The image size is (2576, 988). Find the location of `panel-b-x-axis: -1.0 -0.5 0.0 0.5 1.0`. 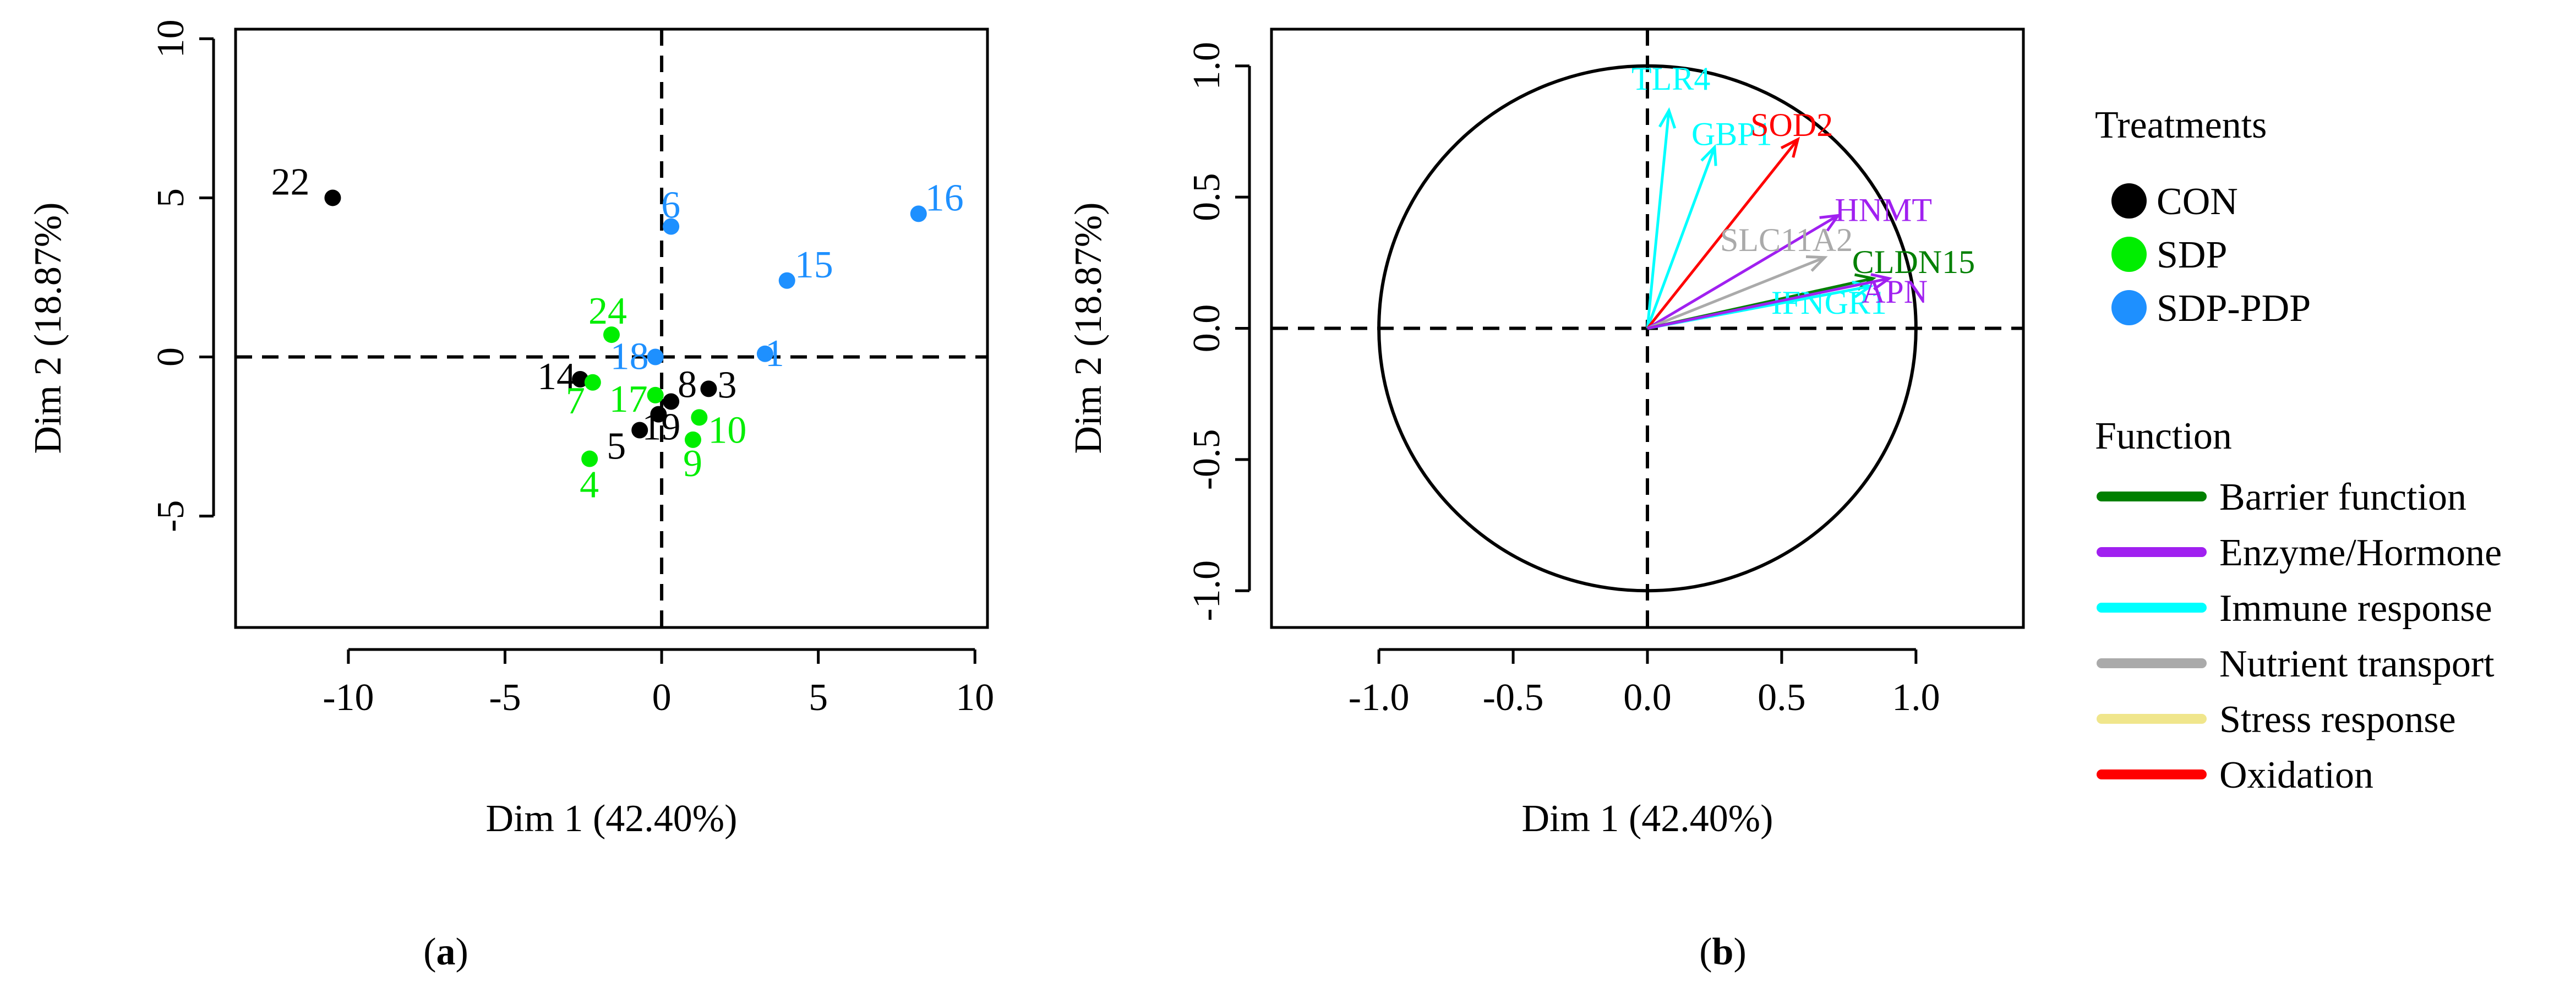

panel-b-x-axis: -1.0 -0.5 0.0 0.5 1.0 is located at coordinates (1645, 683).